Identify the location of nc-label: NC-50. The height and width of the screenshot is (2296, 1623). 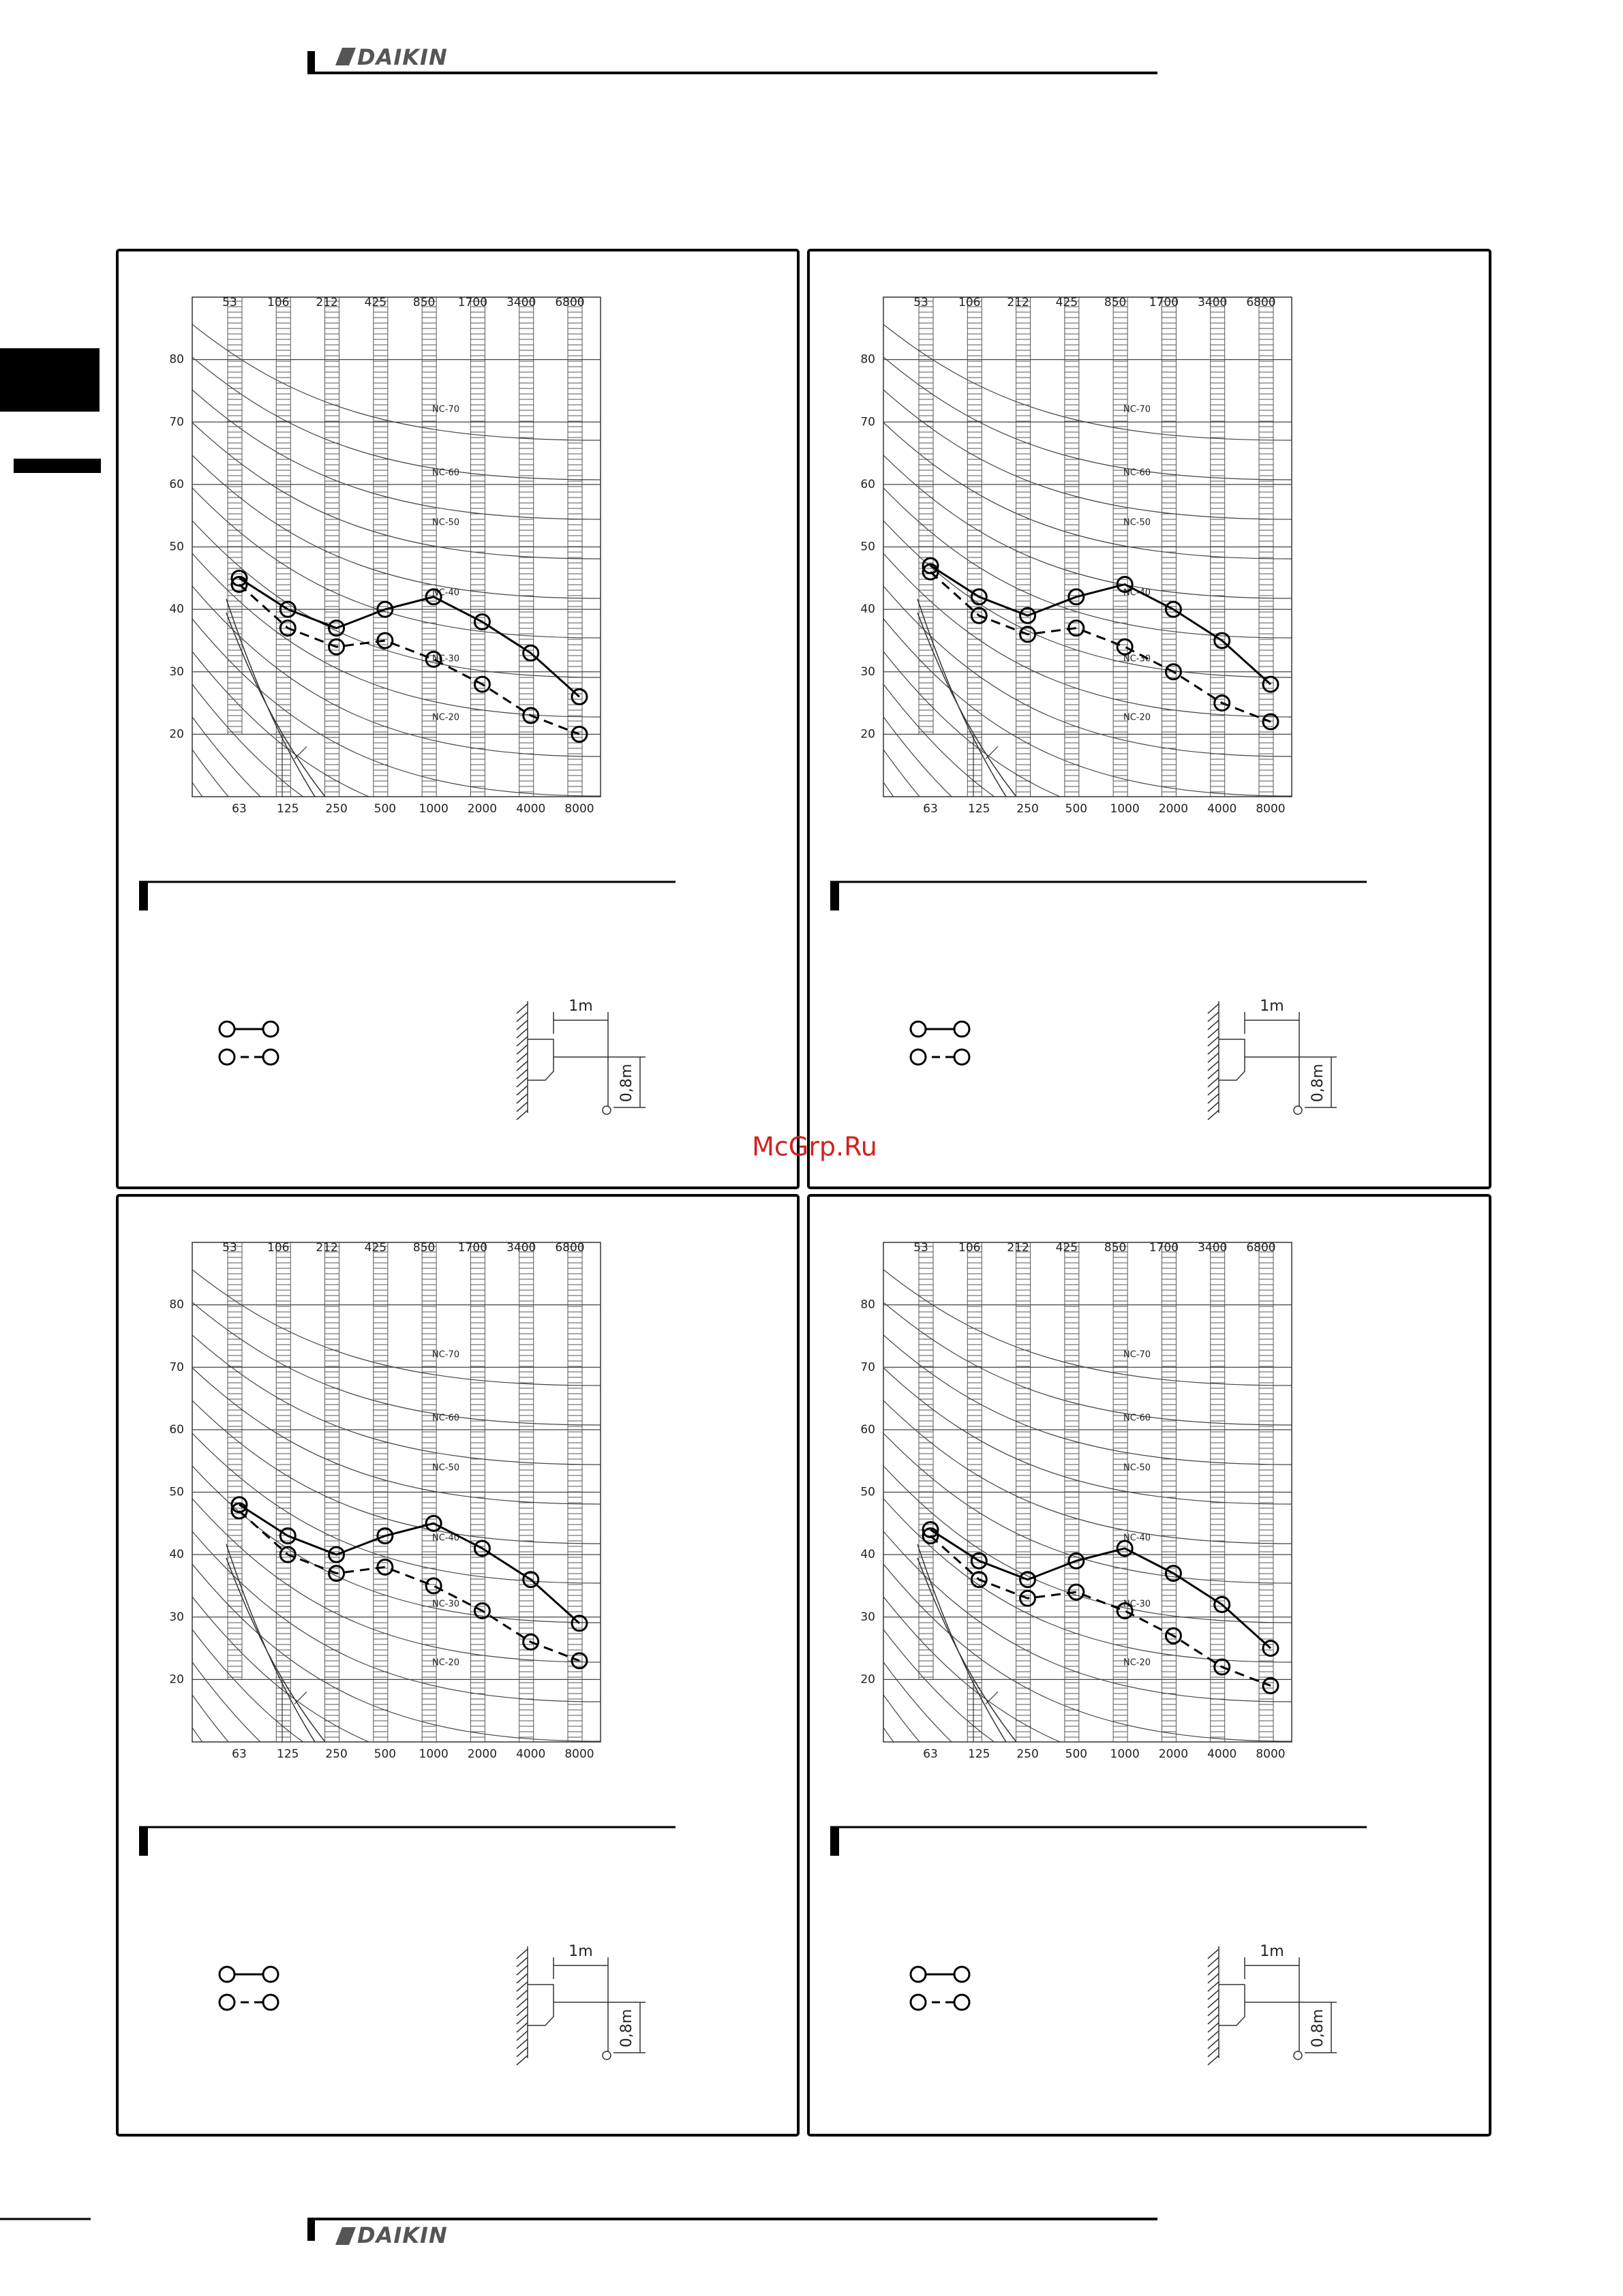
(1137, 1468).